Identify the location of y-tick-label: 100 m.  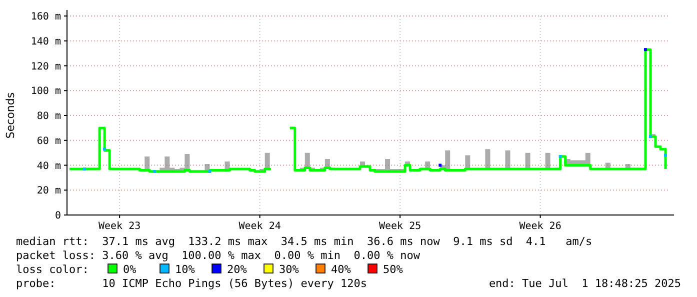
(45, 92).